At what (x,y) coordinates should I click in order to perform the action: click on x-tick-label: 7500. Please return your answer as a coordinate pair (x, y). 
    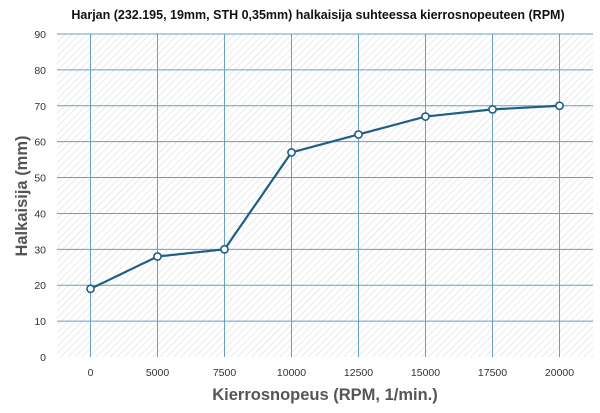
    Looking at the image, I should click on (225, 373).